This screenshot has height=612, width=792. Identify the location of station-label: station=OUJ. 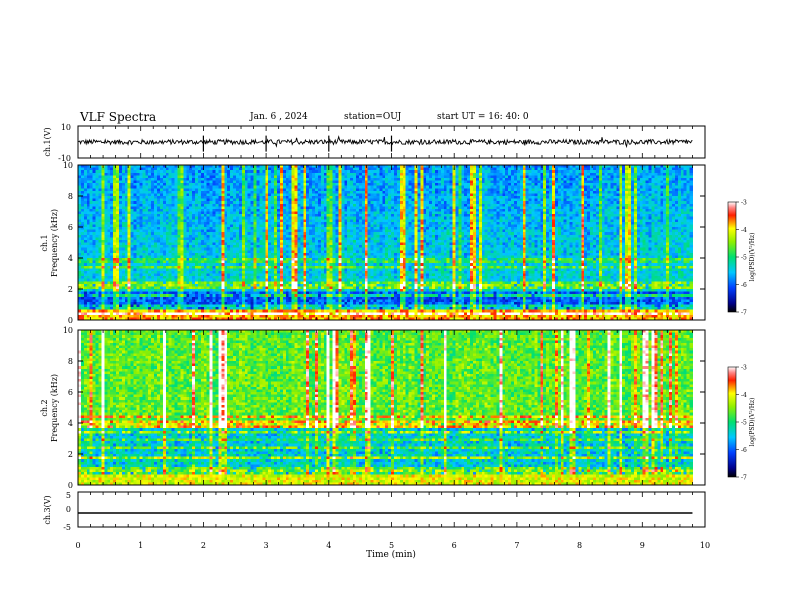
(372, 117).